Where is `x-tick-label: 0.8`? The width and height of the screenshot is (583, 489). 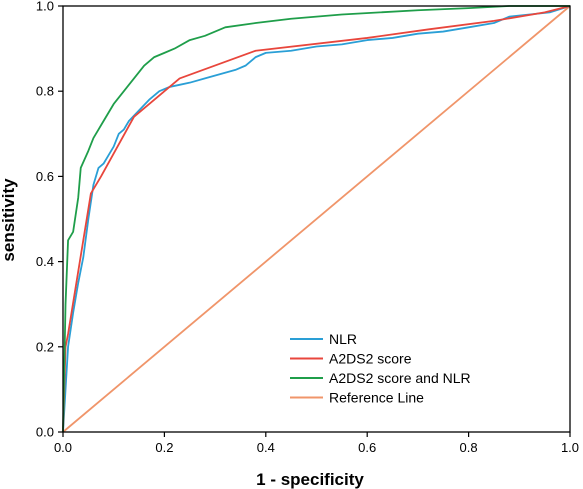 x-tick-label: 0.8 is located at coordinates (469, 447).